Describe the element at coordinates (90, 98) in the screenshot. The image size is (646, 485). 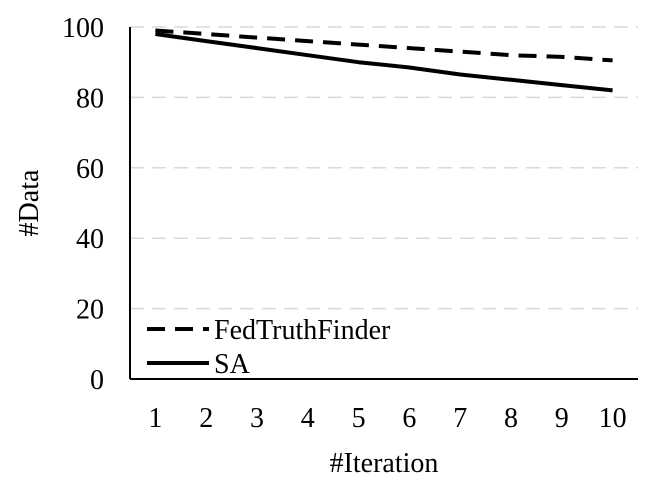
I see `y-tick-label: 80` at that location.